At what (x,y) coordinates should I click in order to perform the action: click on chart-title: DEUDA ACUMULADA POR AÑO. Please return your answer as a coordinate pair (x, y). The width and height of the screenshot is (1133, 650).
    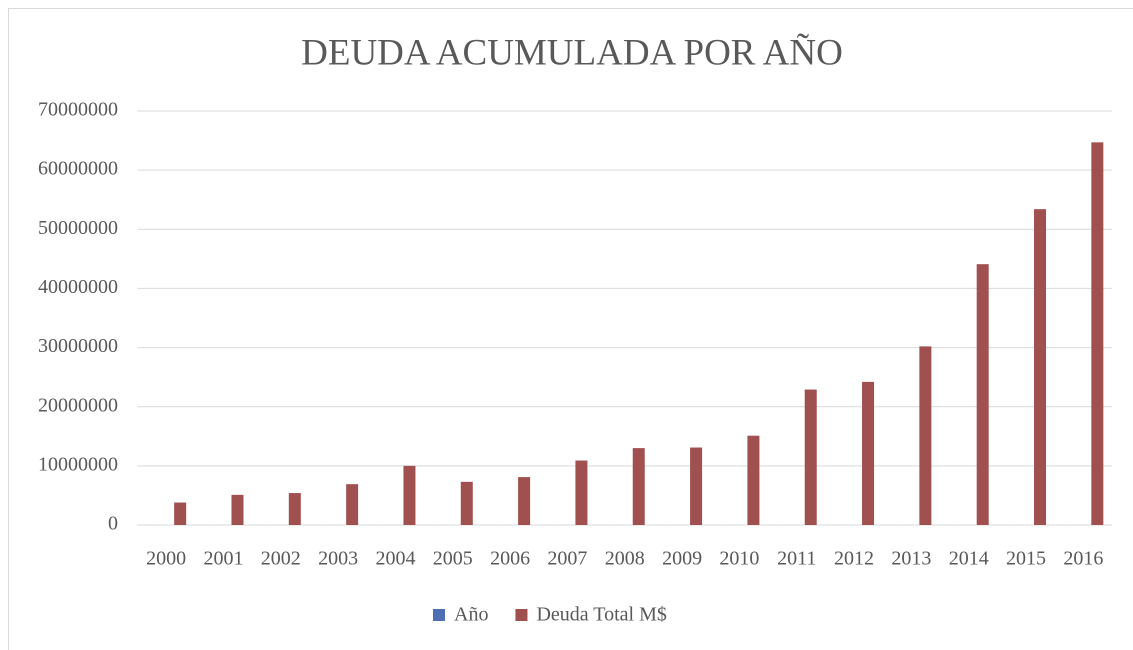
    Looking at the image, I should click on (572, 52).